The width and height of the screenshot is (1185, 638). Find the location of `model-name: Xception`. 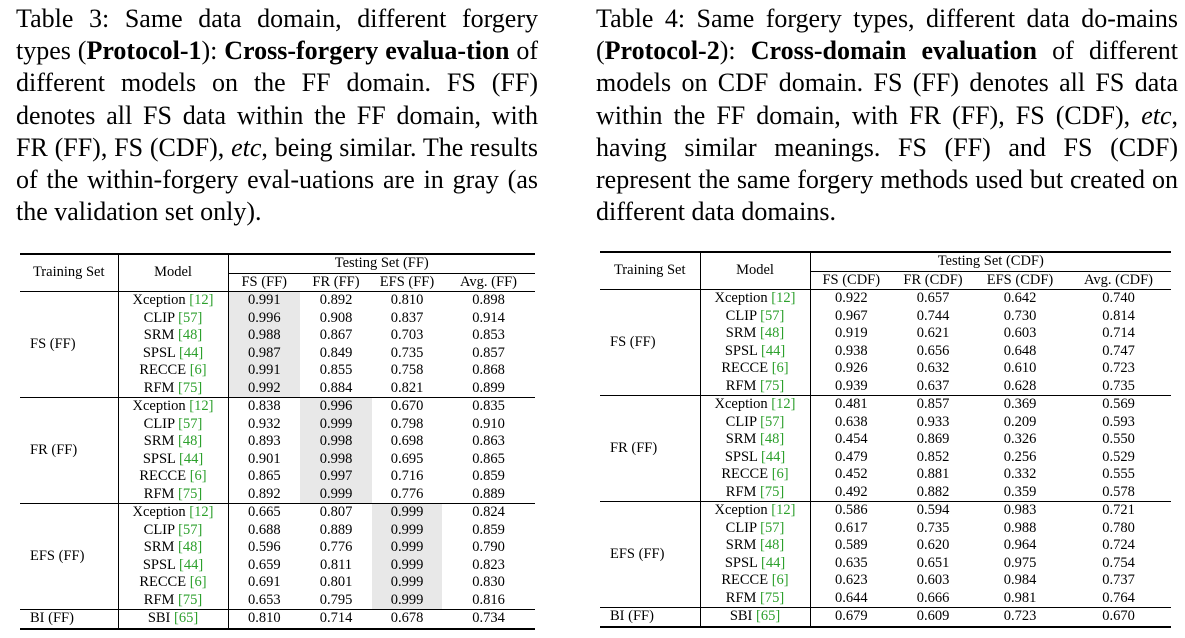

model-name: Xception is located at coordinates (159, 300).